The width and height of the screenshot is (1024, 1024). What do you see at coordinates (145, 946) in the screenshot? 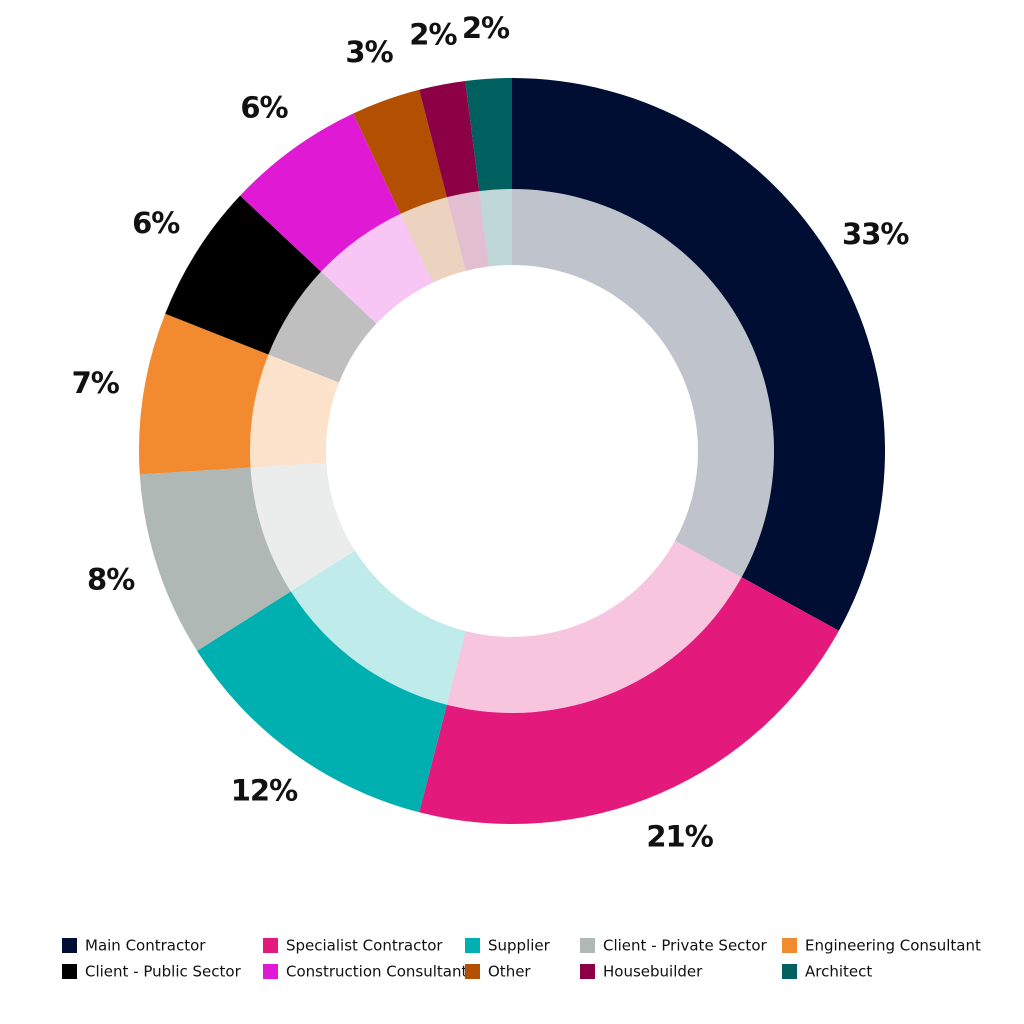
I see `legend-label: Main Contractor` at bounding box center [145, 946].